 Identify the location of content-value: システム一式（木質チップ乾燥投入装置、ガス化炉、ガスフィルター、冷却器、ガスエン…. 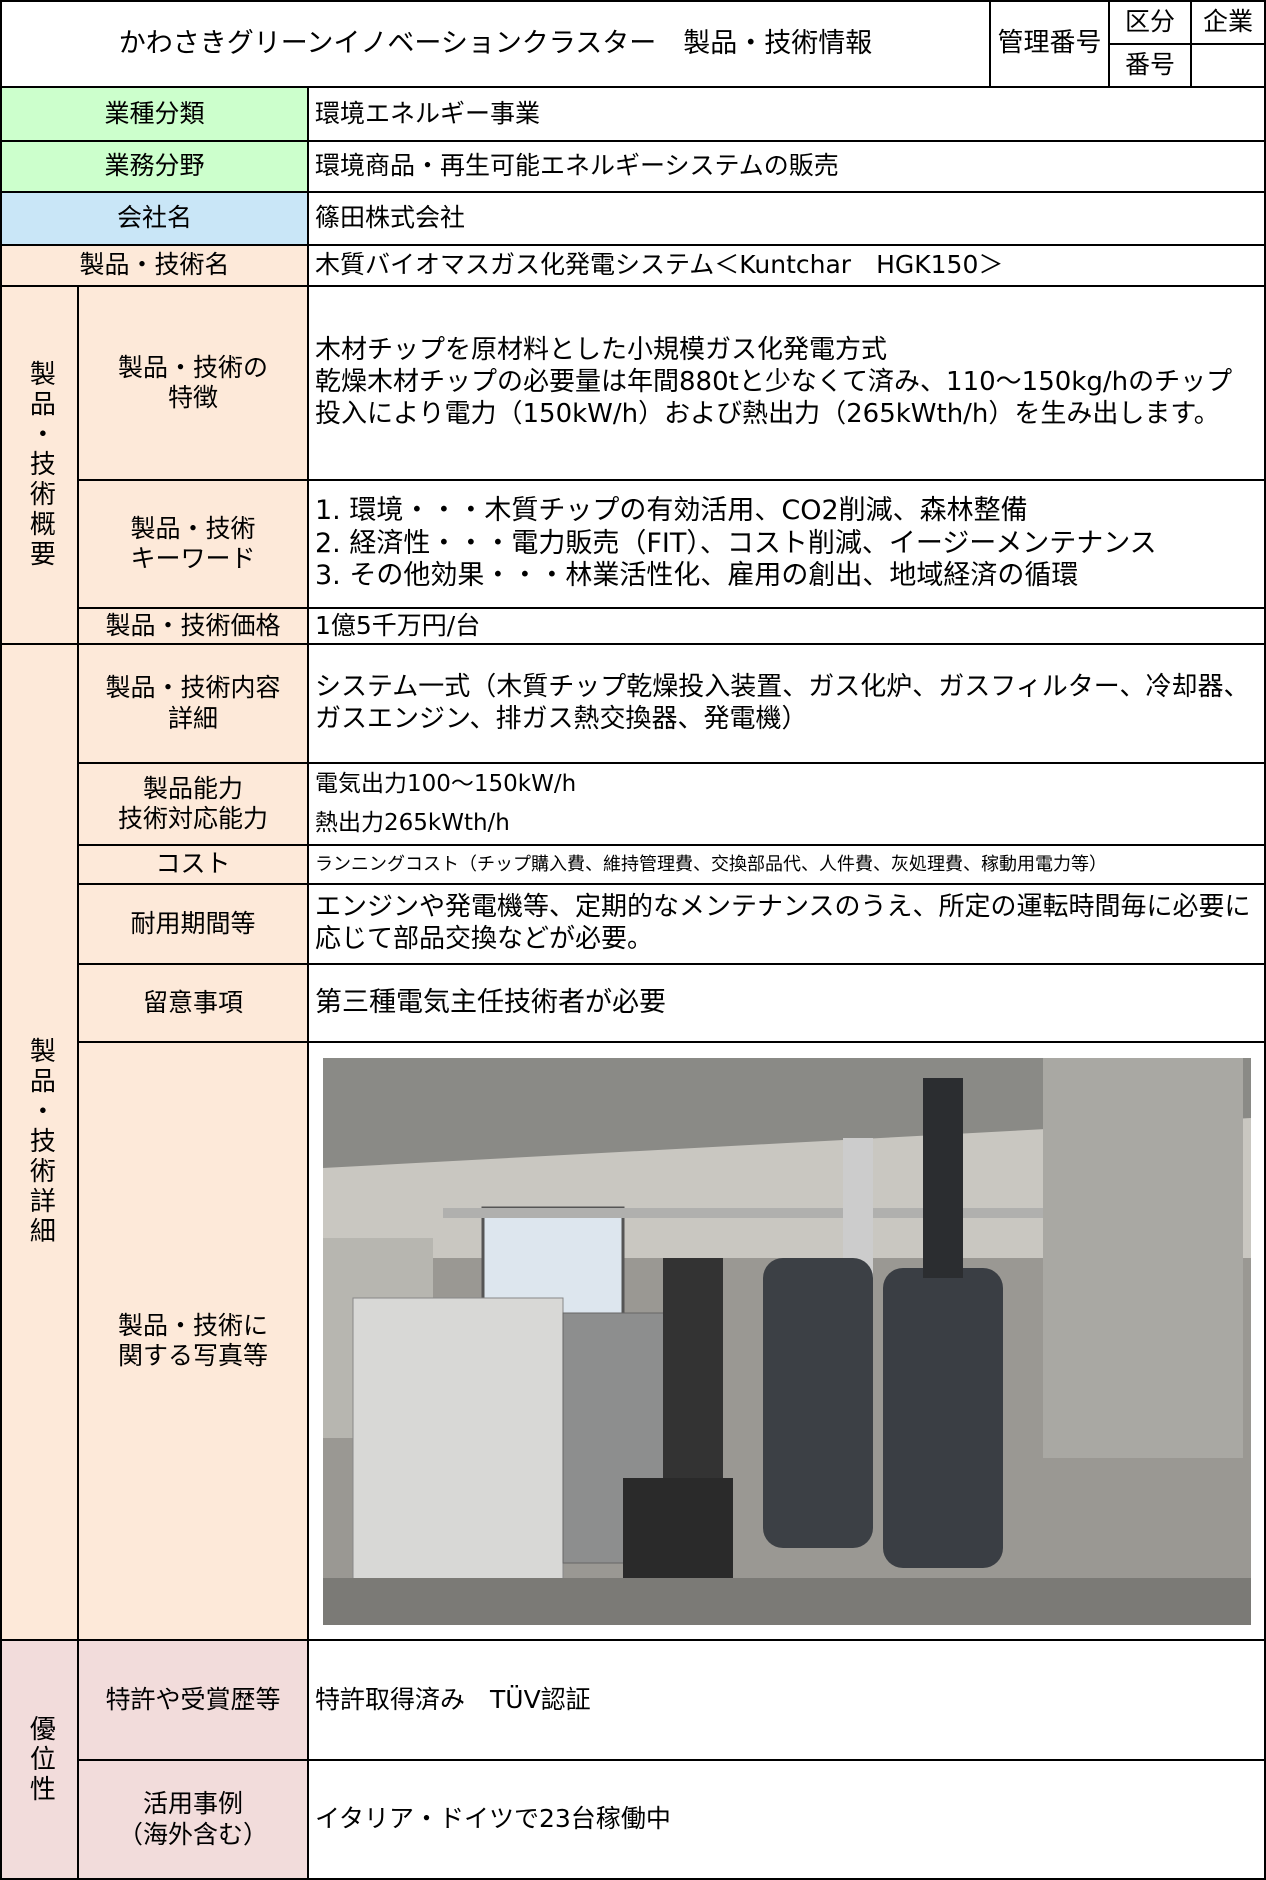
(787, 704).